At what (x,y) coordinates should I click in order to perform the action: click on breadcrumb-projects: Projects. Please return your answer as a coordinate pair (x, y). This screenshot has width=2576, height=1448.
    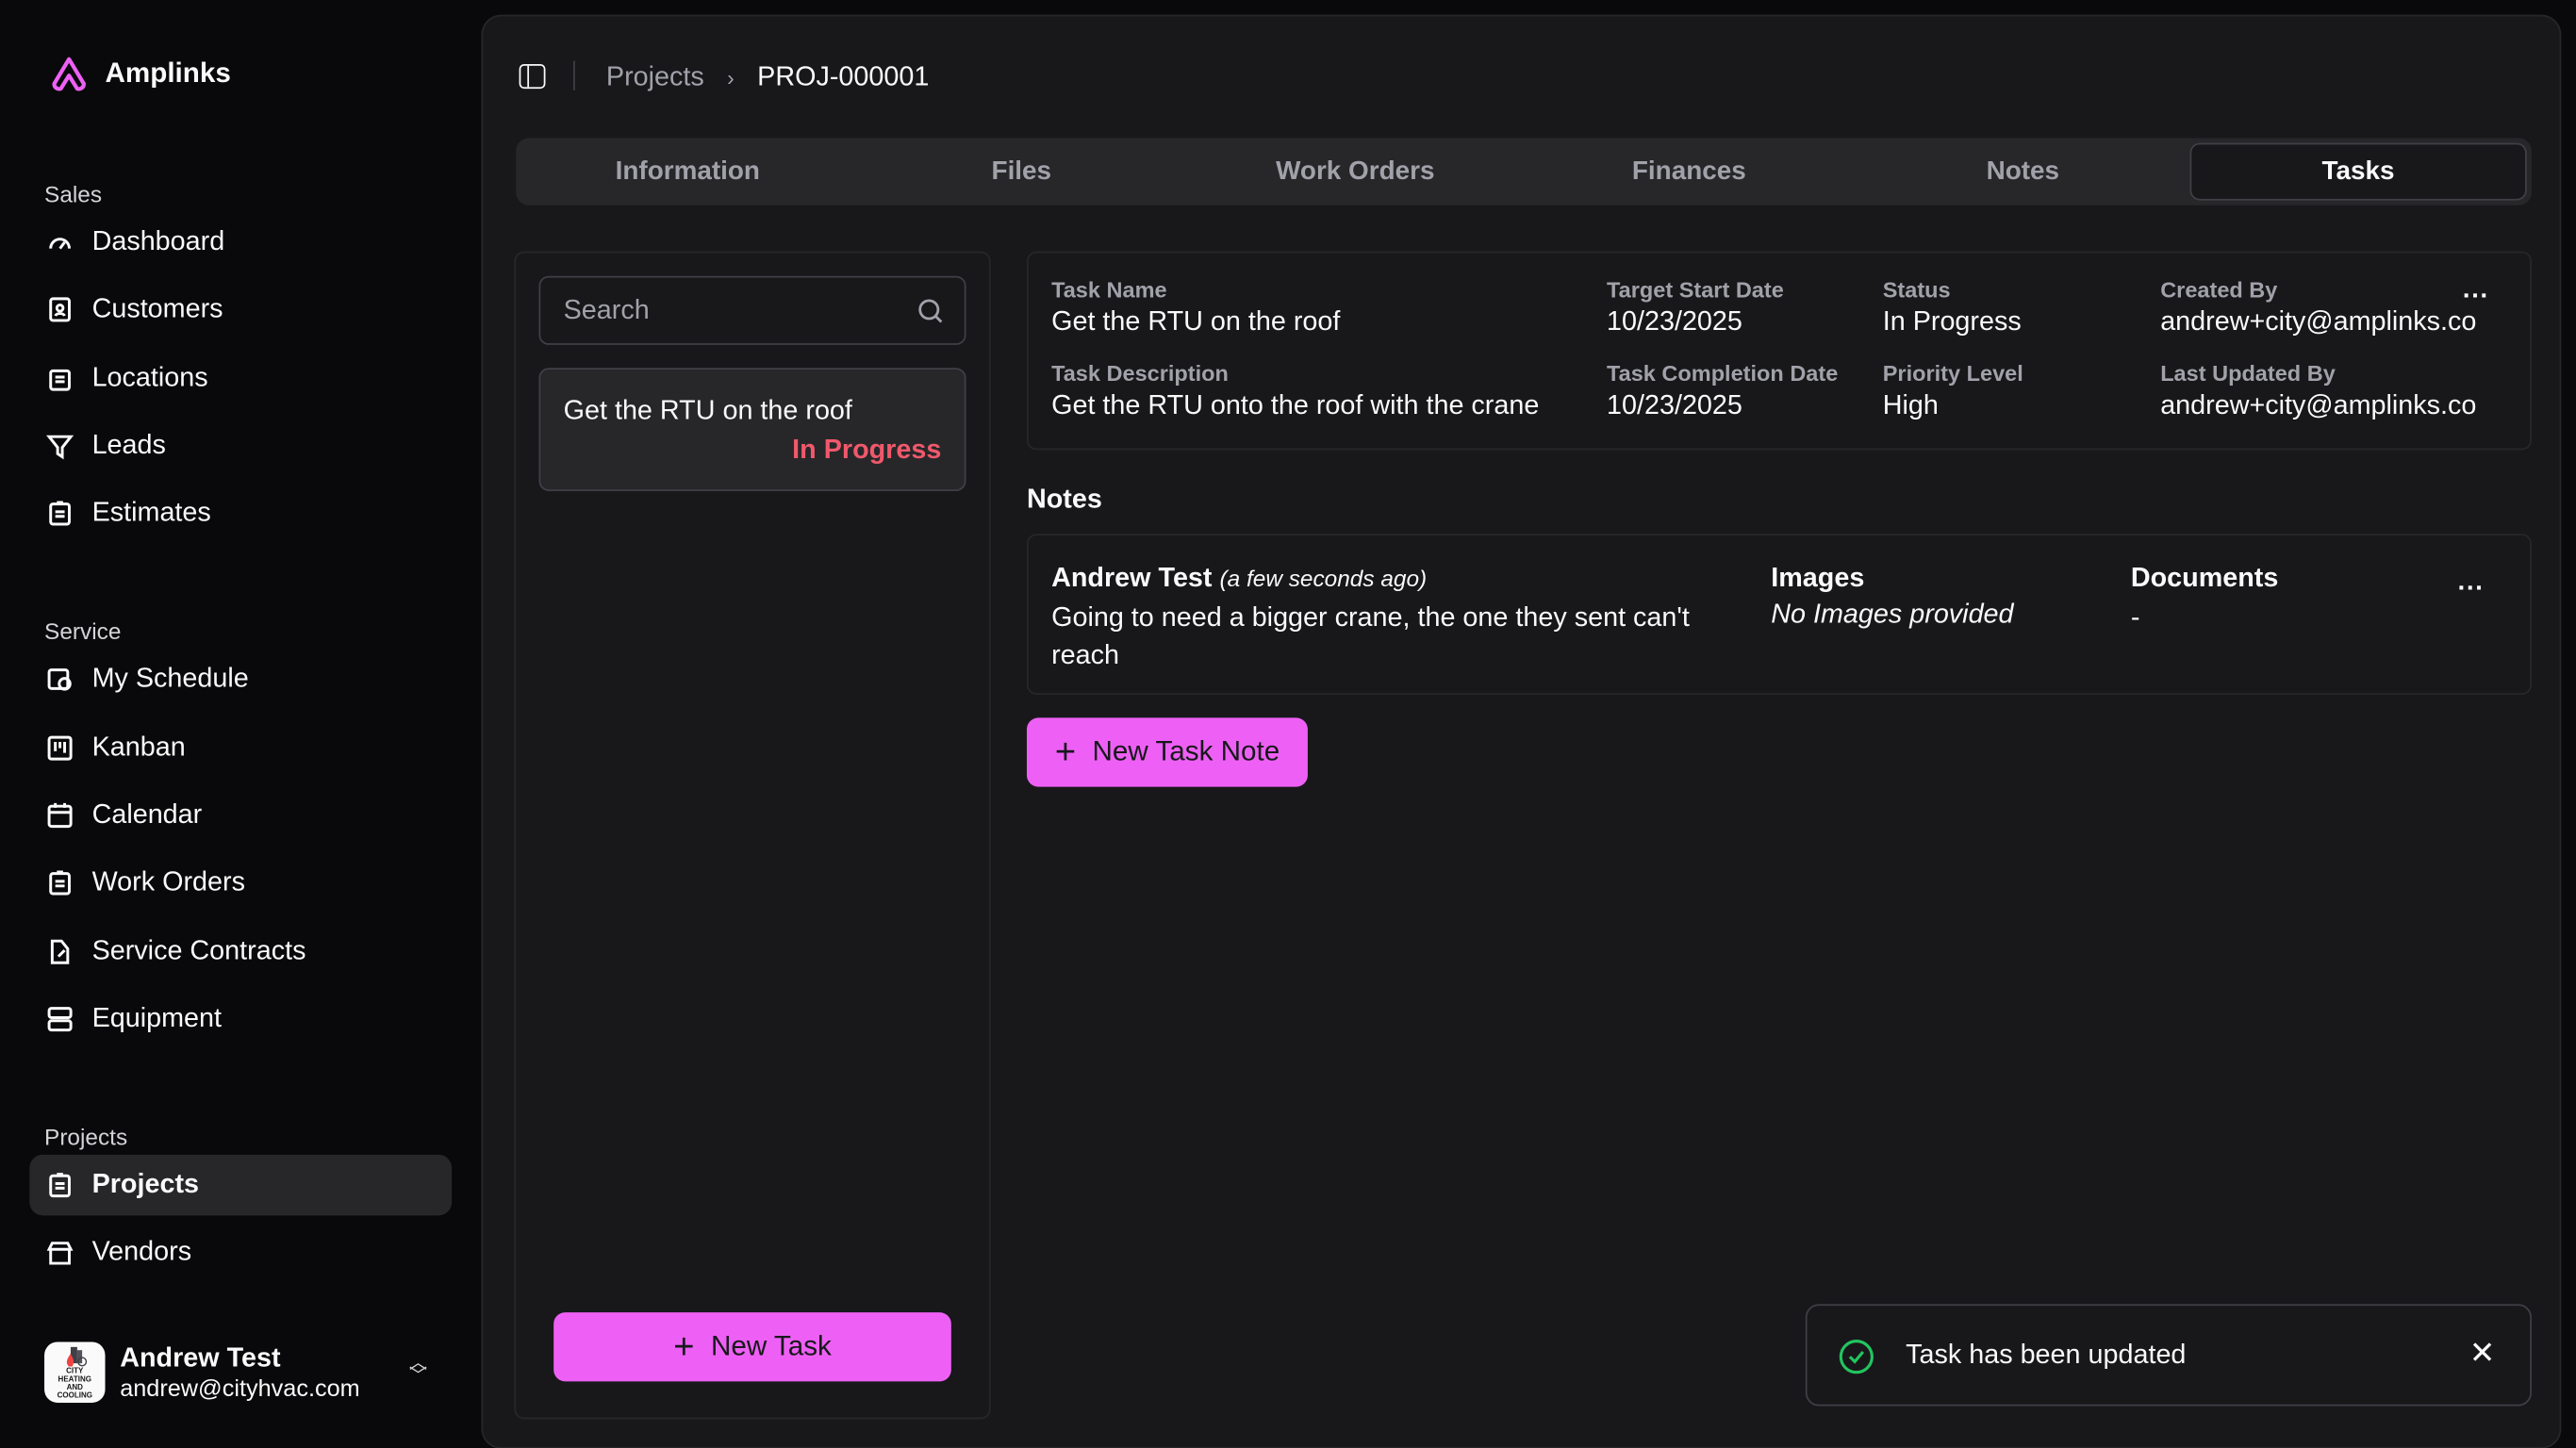
    Looking at the image, I should click on (654, 77).